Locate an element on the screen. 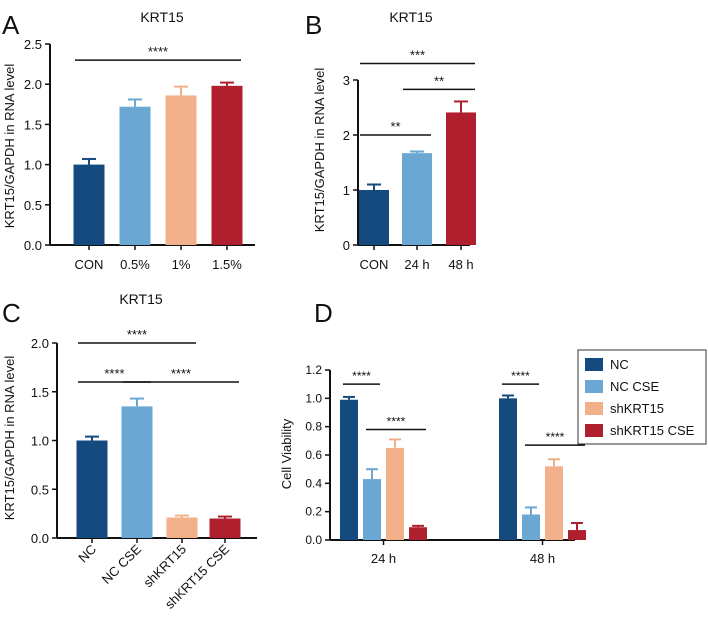  chart-b-significance-label: *** is located at coordinates (417, 55).